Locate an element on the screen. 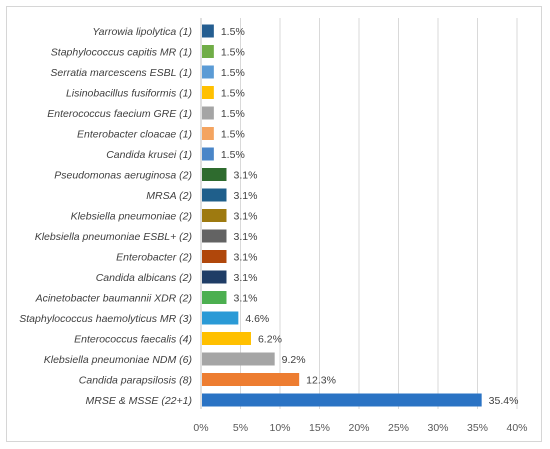 This screenshot has width=550, height=449. category-label: Candida krusei (1) is located at coordinates (149, 155).